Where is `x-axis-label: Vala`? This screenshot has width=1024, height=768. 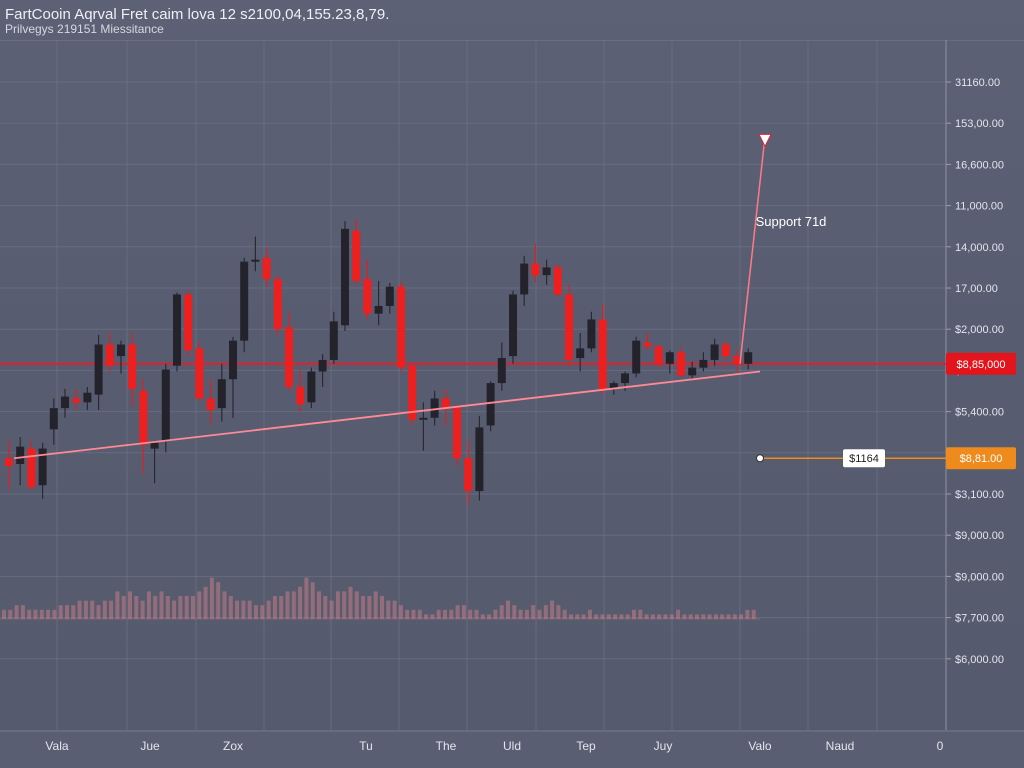 x-axis-label: Vala is located at coordinates (56, 746).